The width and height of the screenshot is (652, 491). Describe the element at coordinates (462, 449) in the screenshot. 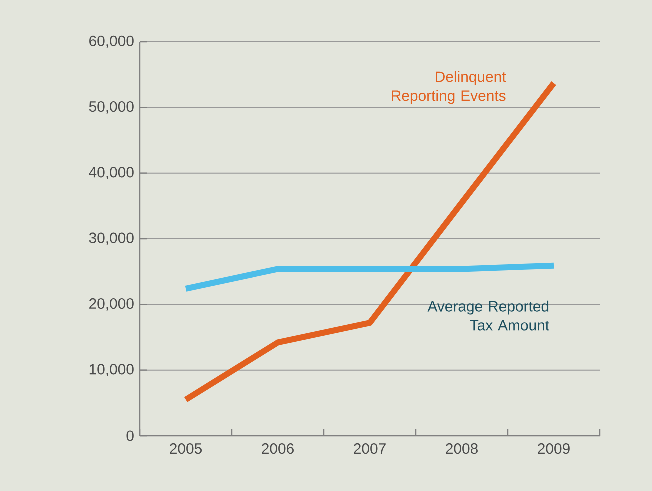

I see `x-tick-label: 2008` at that location.